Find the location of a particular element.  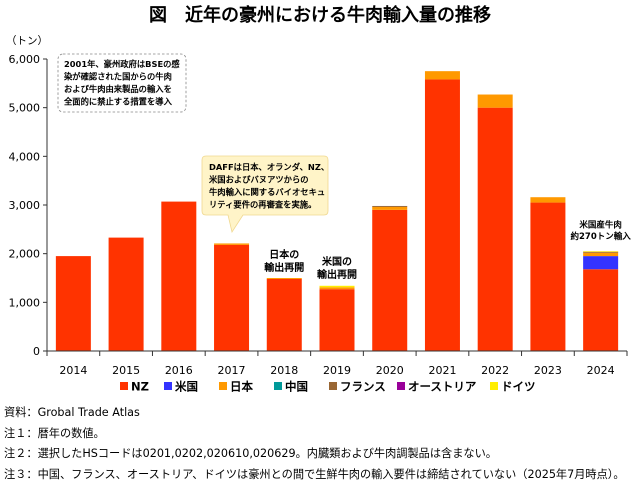

x-tick-label: 2018 is located at coordinates (284, 370).